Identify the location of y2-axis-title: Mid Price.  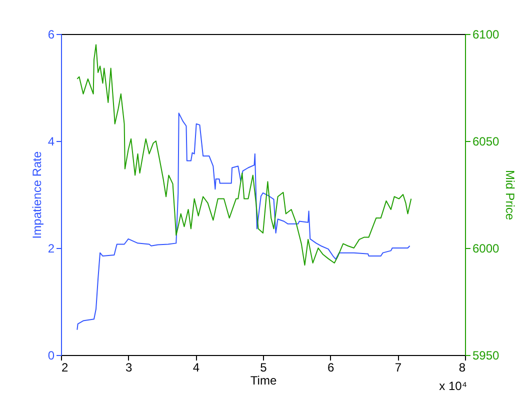
(510, 195).